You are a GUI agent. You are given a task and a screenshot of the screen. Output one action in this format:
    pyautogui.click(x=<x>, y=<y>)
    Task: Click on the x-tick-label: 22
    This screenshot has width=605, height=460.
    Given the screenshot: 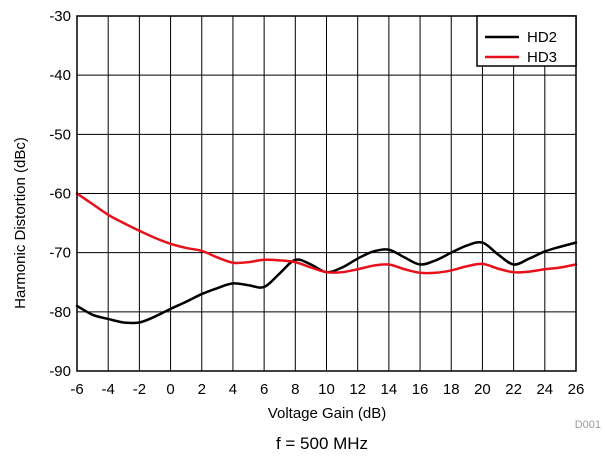 What is the action you would take?
    pyautogui.click(x=513, y=389)
    